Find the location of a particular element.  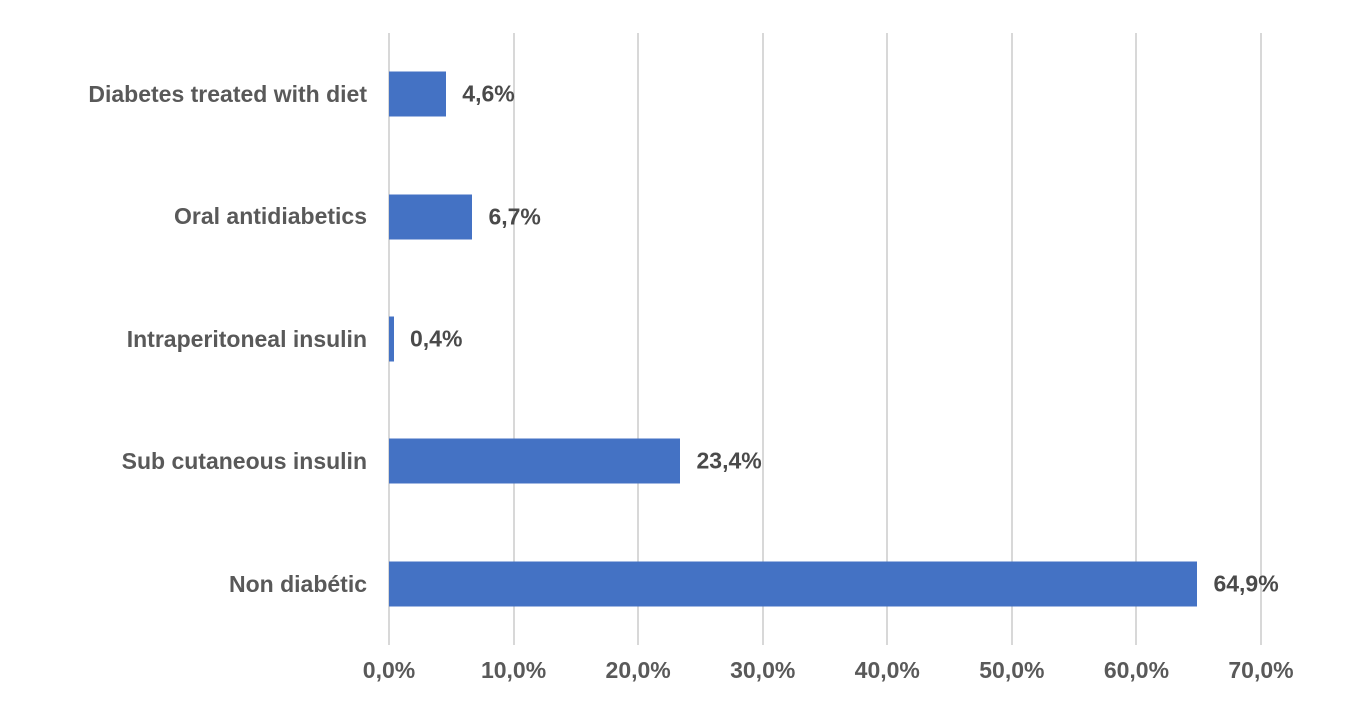

bar-row: 4,6% is located at coordinates (825, 94).